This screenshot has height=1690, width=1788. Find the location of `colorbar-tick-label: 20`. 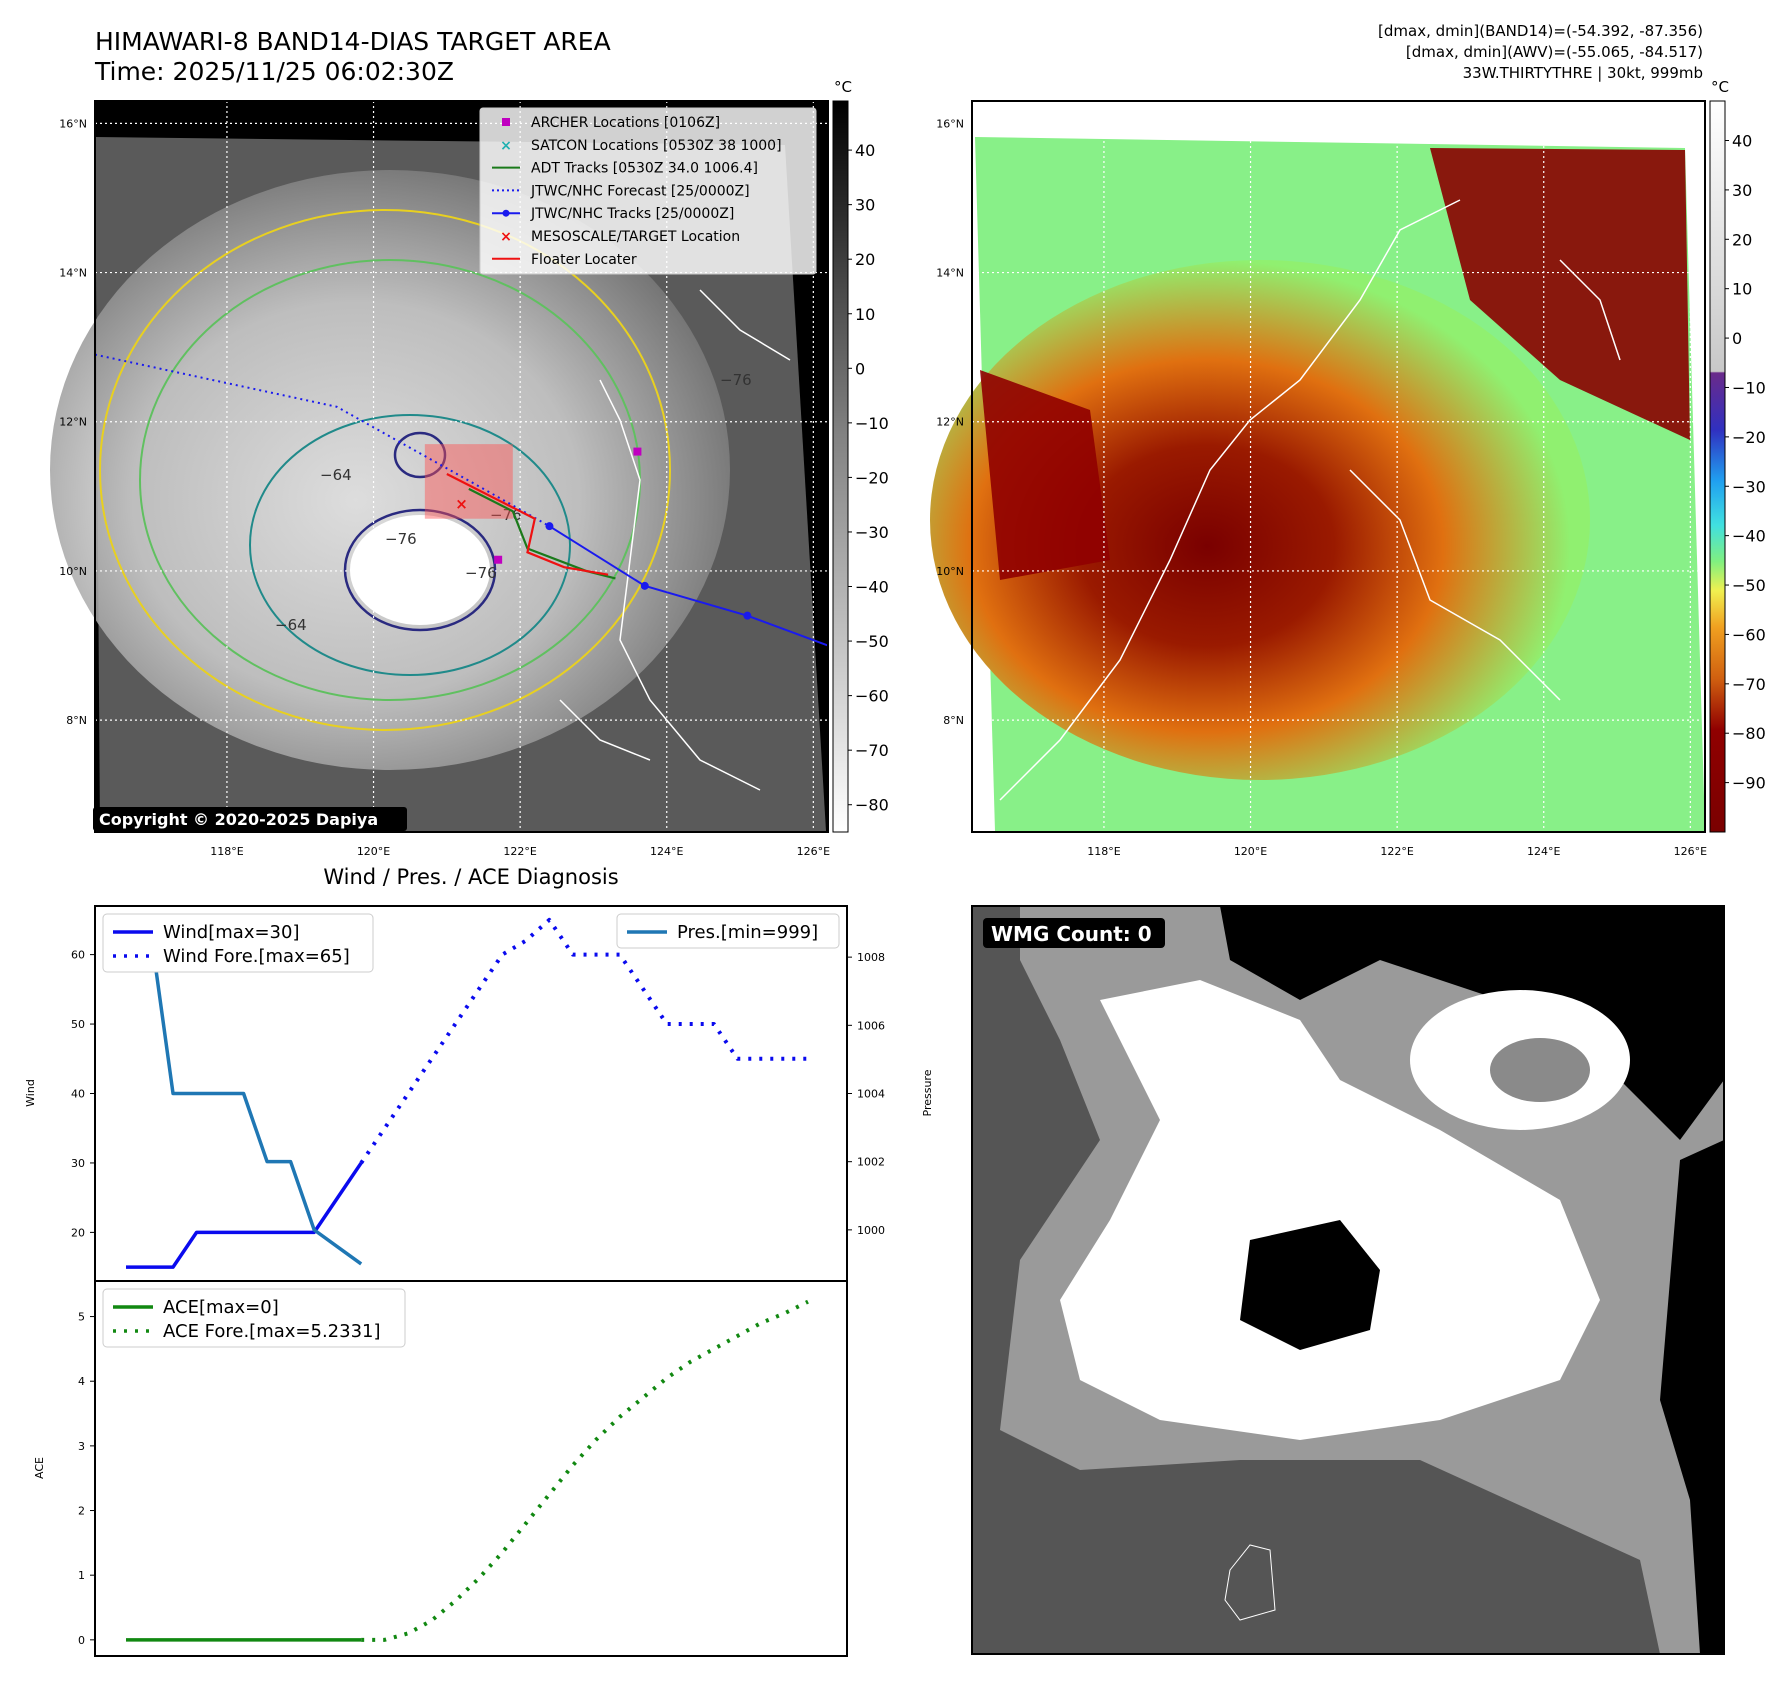

colorbar-tick-label: 20 is located at coordinates (865, 259).